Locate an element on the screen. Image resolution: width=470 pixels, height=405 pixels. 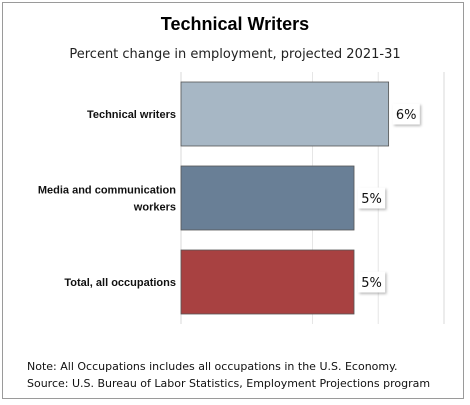
category-label: Media and communication is located at coordinates (107, 191).